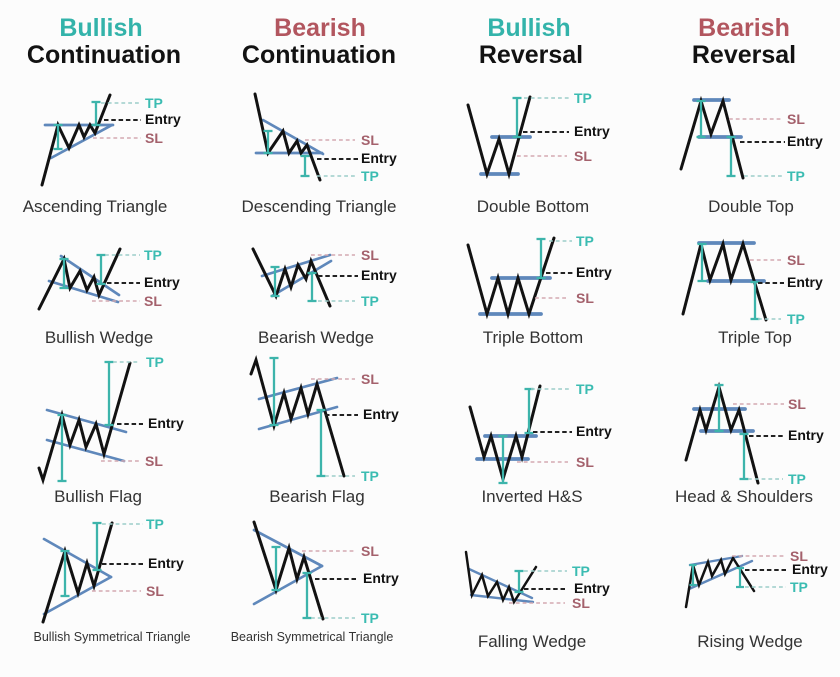 The width and height of the screenshot is (840, 677). Describe the element at coordinates (98, 496) in the screenshot. I see `svg-text: Bullish Flag` at that location.